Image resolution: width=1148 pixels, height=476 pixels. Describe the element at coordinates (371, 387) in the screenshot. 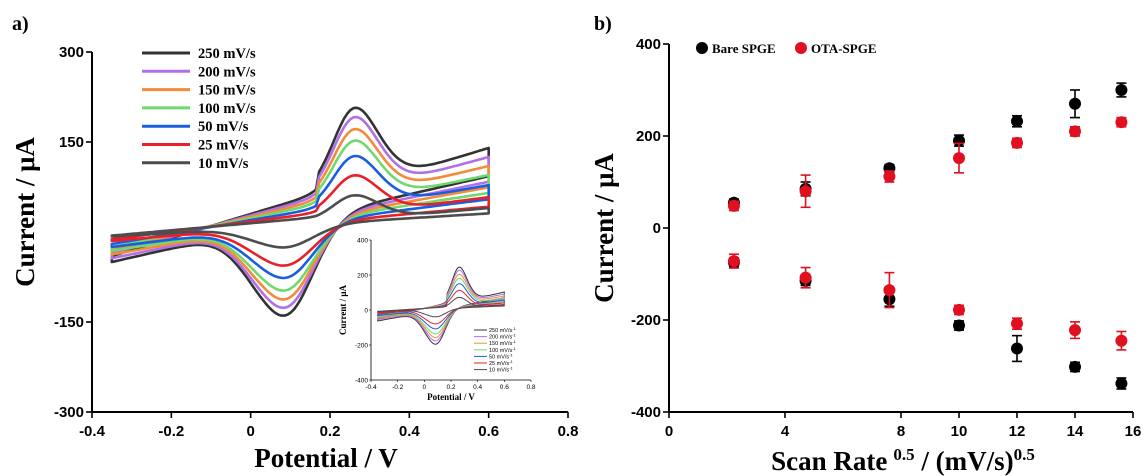

I see `inset-xtick-label: -0.4` at that location.